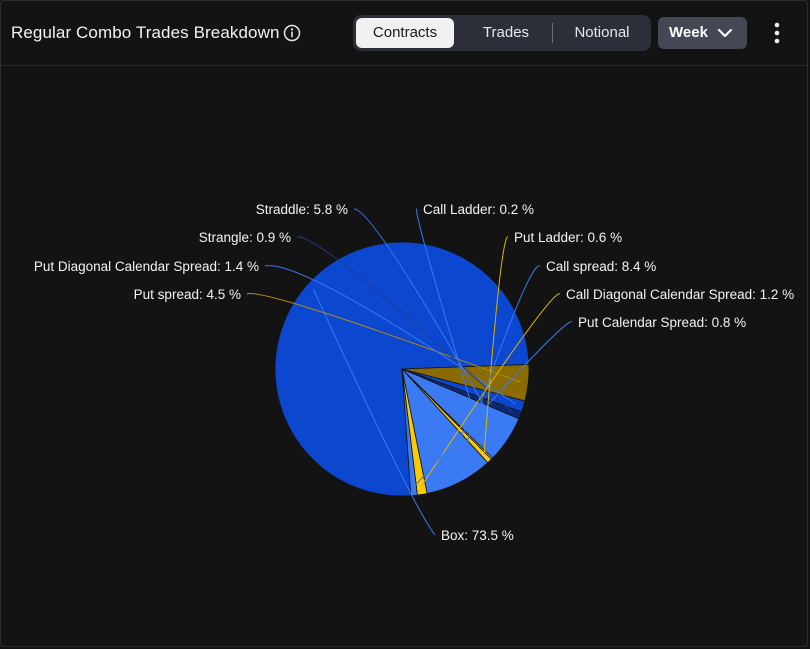 The image size is (810, 649). I want to click on leader-line-call-spread, so click(498, 370).